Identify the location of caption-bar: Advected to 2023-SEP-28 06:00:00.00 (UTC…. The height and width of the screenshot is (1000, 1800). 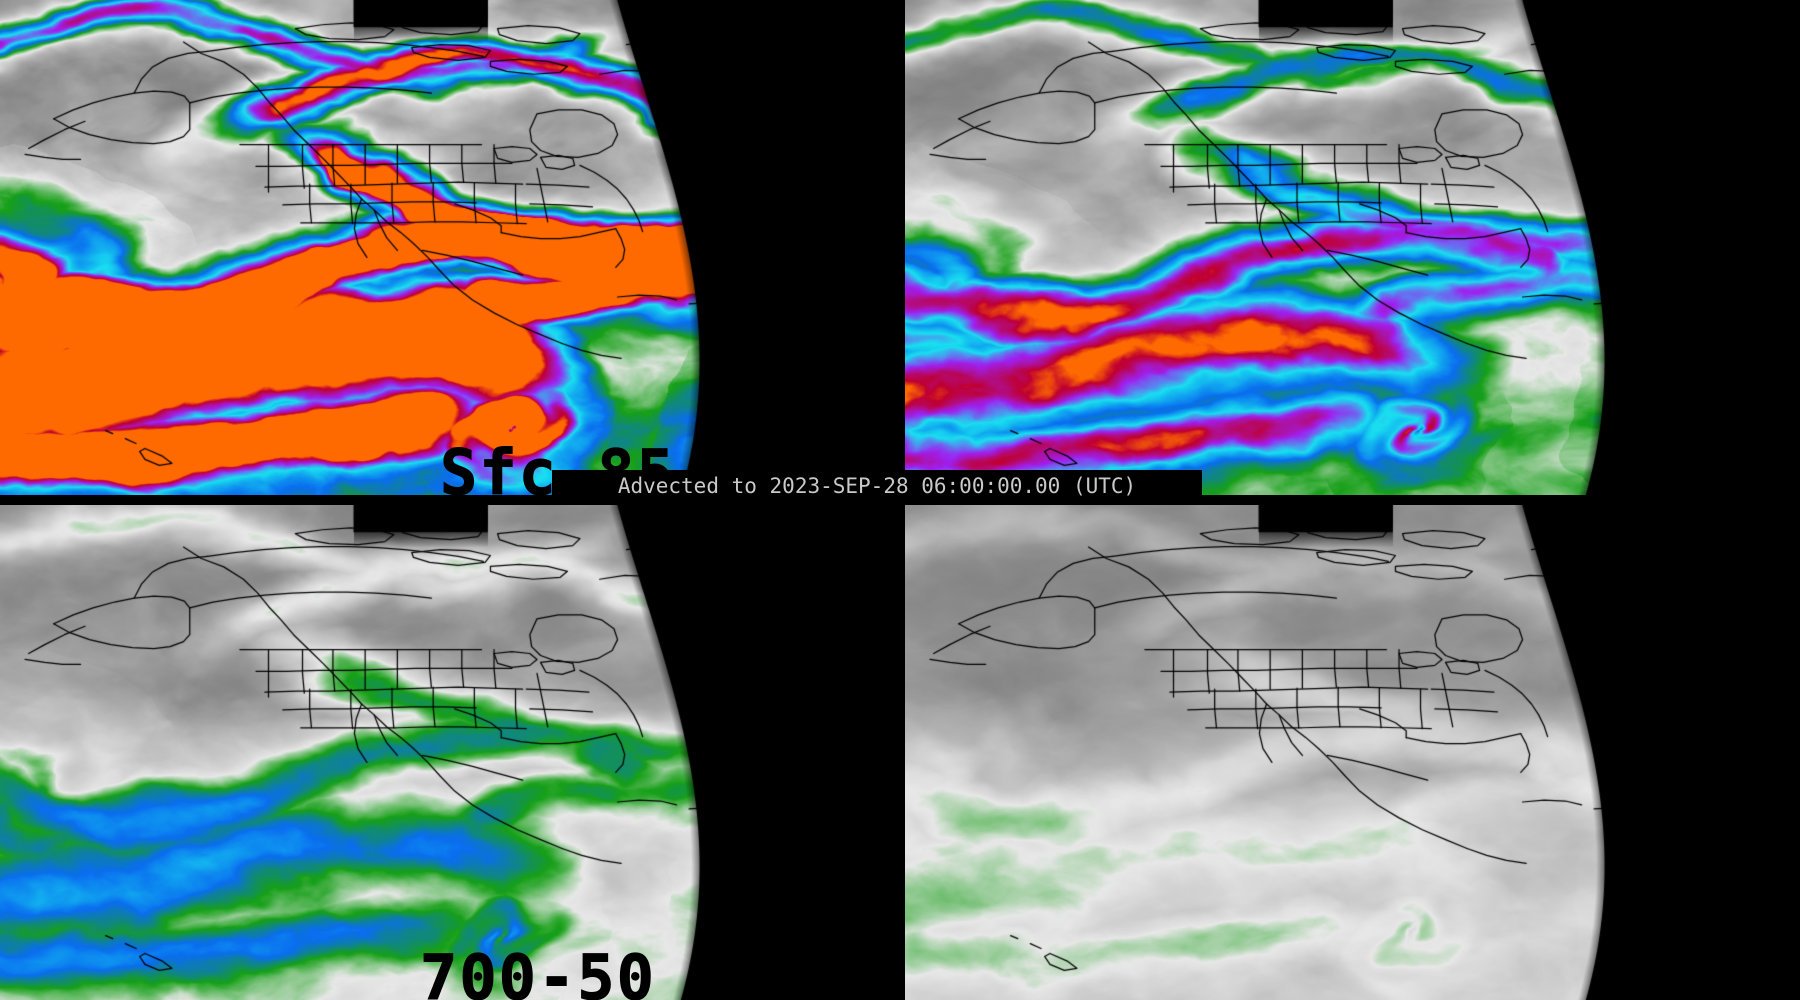
(877, 486).